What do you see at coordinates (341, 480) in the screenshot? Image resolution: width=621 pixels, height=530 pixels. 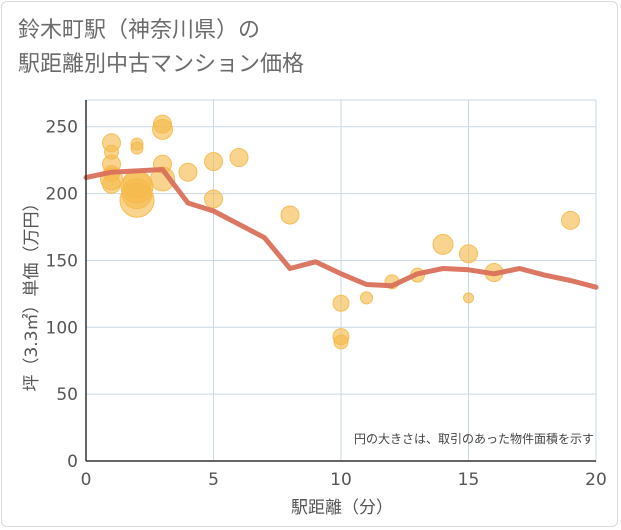 I see `x-tick-label: 10` at bounding box center [341, 480].